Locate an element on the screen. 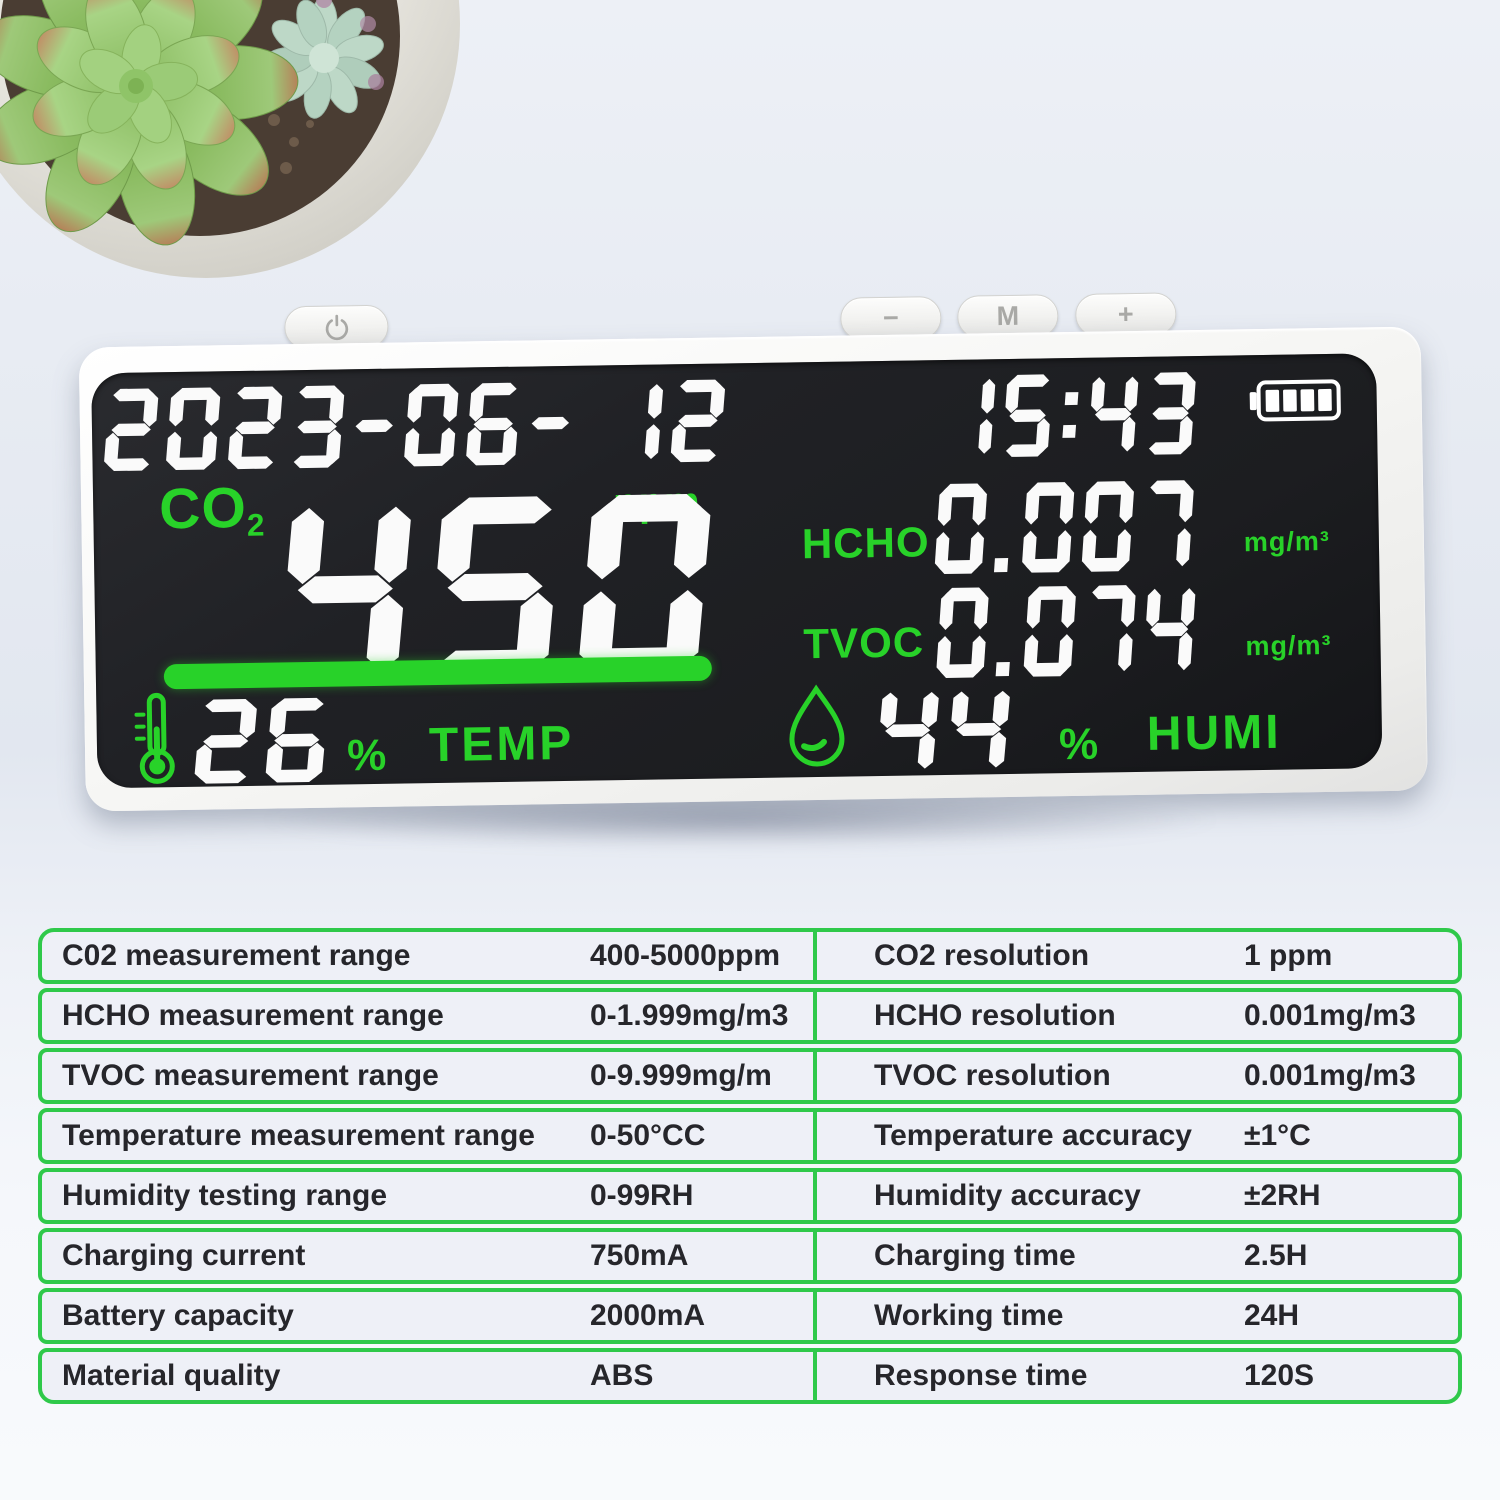 Image resolution: width=1500 pixels, height=1500 pixels. humidity-droplet-icon is located at coordinates (817, 725).